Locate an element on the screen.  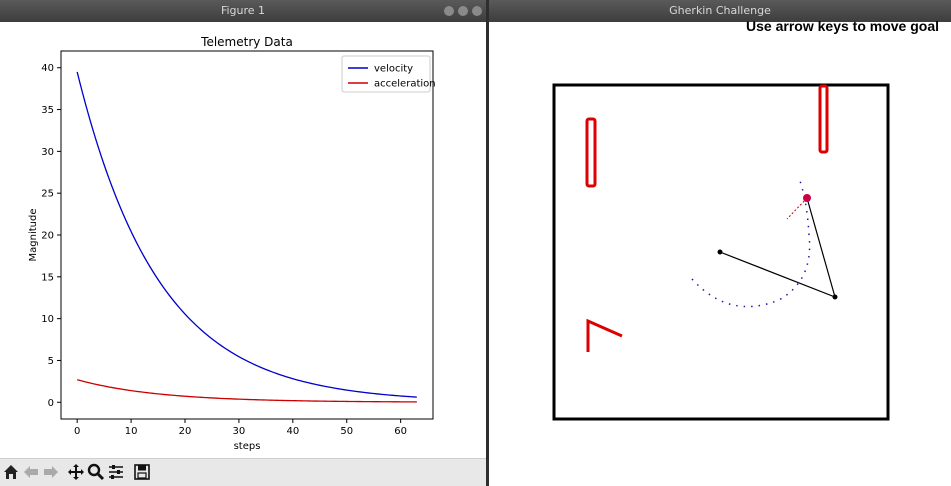
arm-base-joint is located at coordinates (720, 252).